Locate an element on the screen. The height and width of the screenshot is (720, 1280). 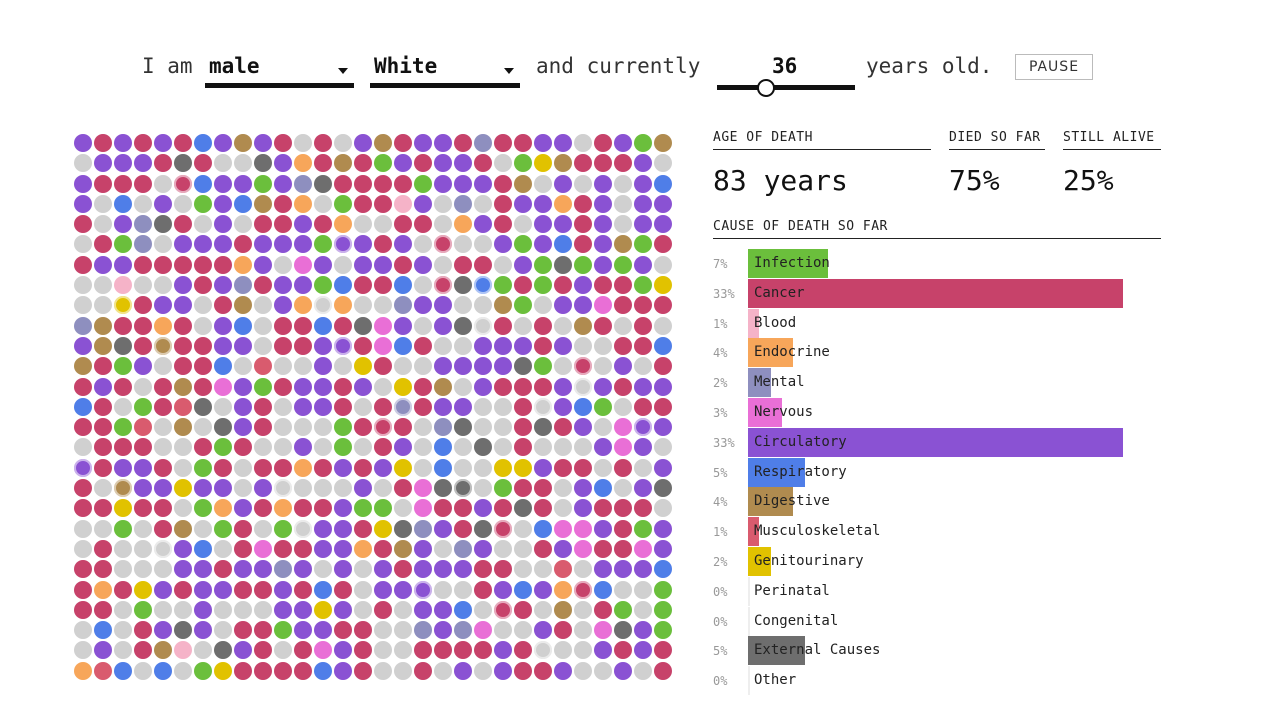
cause-row: 5% Respiratory is located at coordinates (938, 472).